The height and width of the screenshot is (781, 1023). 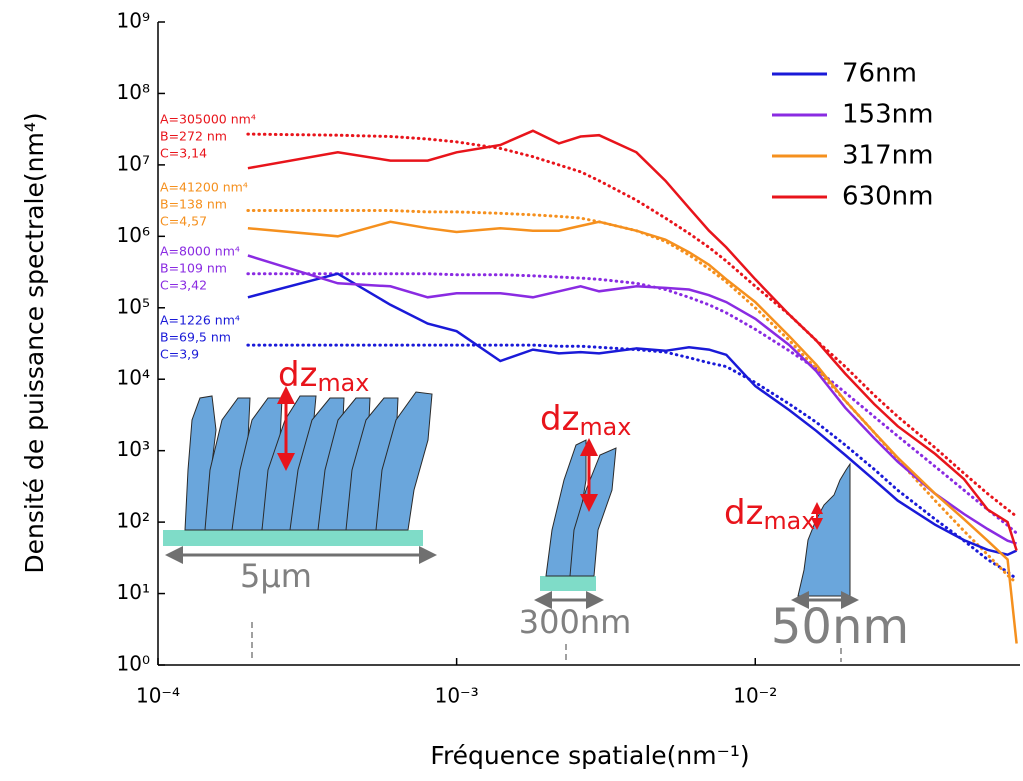 What do you see at coordinates (887, 115) in the screenshot?
I see `legend-label: 153nm` at bounding box center [887, 115].